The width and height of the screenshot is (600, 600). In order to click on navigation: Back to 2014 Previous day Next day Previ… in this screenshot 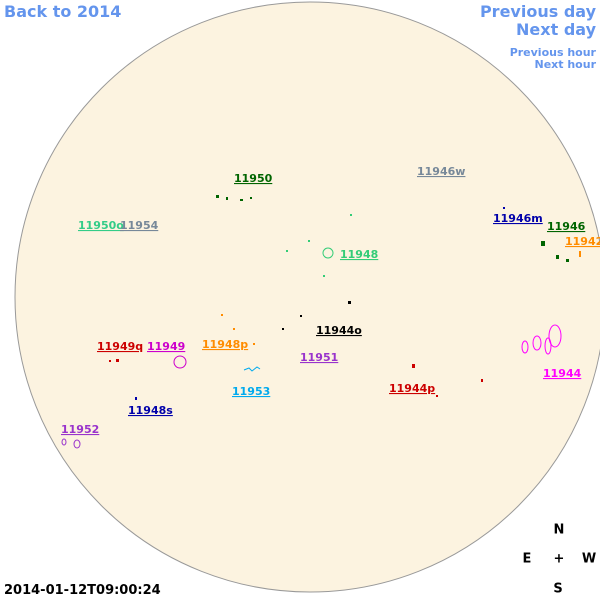, I will do `click(300, 36)`.